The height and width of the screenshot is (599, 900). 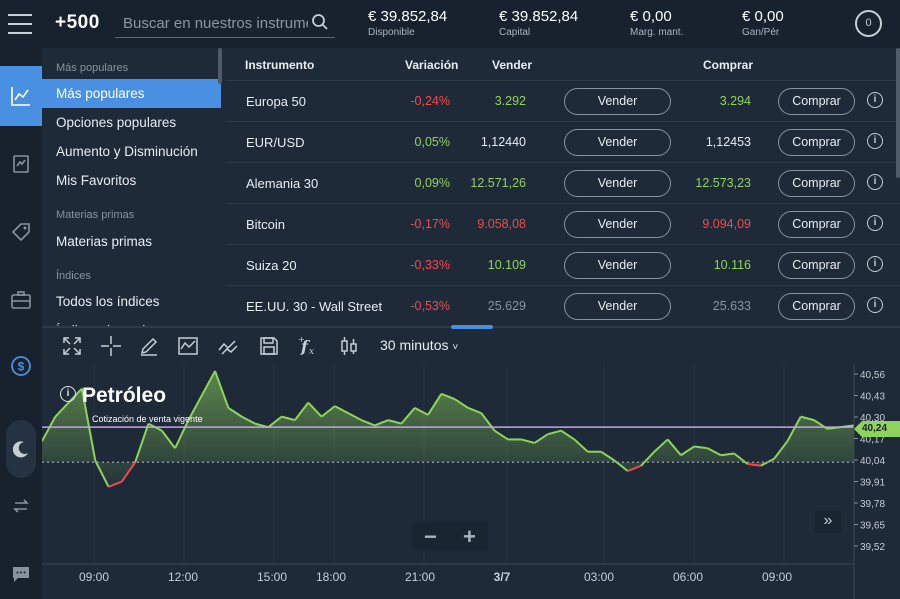 I want to click on moon-icon, so click(x=20, y=449).